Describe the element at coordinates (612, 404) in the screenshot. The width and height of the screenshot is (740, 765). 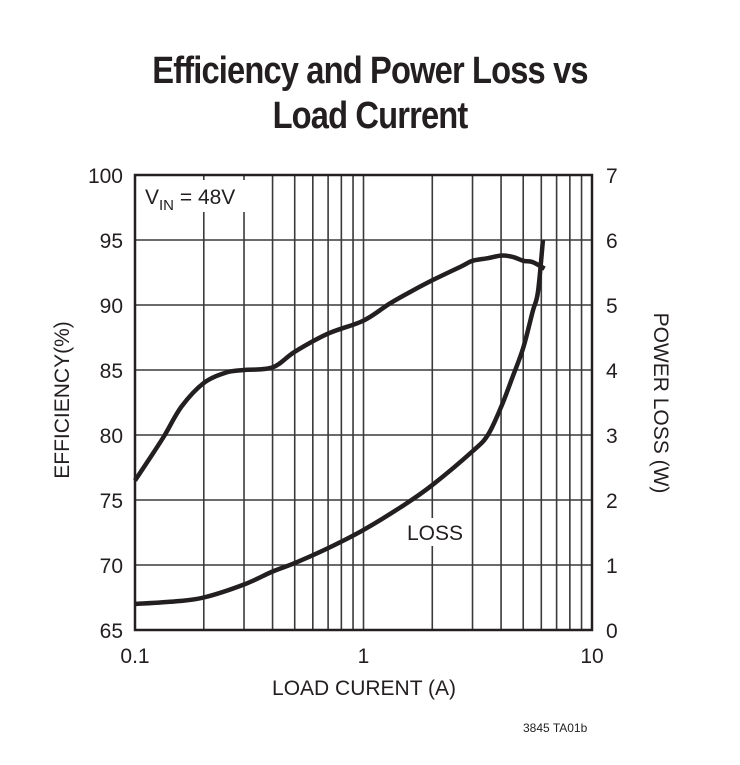
I see `right-axis-ticks: 0 1 2 3 4 5 6 7` at that location.